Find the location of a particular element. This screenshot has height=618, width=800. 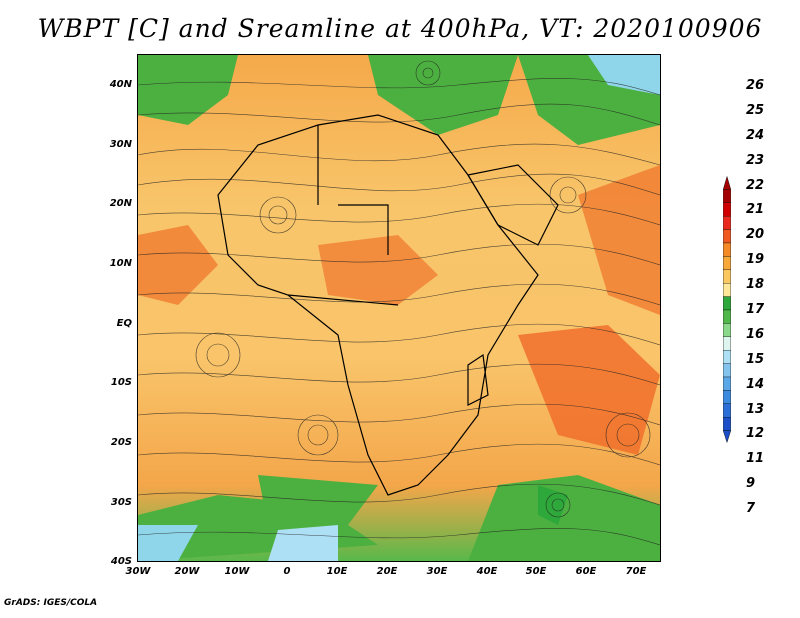

colorbar-label: 19 is located at coordinates (755, 260).